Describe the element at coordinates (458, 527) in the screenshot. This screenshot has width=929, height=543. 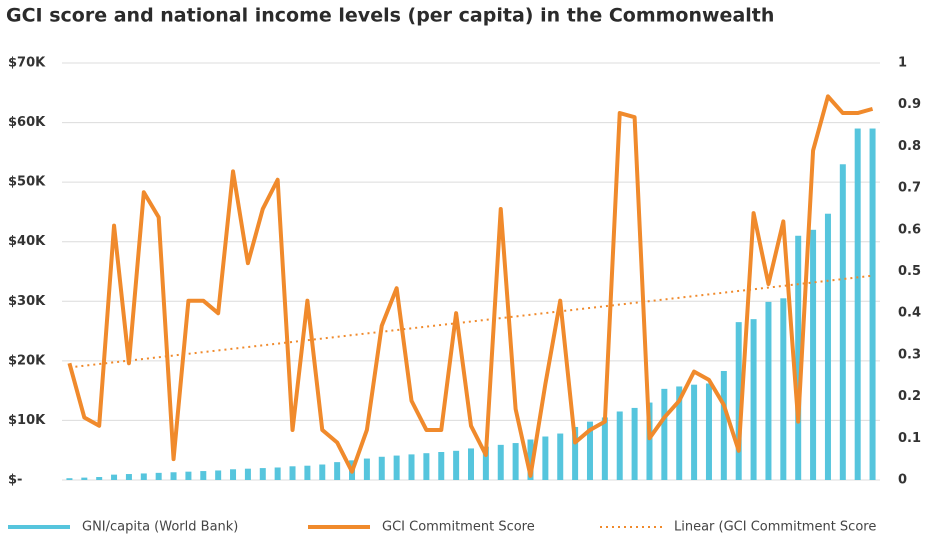
I see `legend-label: GCI Commitment Score` at that location.